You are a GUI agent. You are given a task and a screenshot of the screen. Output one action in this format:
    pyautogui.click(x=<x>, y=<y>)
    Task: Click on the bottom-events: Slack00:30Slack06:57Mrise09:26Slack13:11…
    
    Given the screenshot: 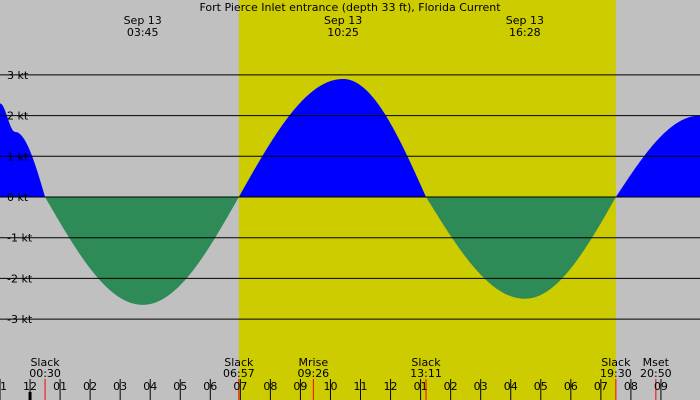 What is the action you would take?
    pyautogui.click(x=350, y=378)
    